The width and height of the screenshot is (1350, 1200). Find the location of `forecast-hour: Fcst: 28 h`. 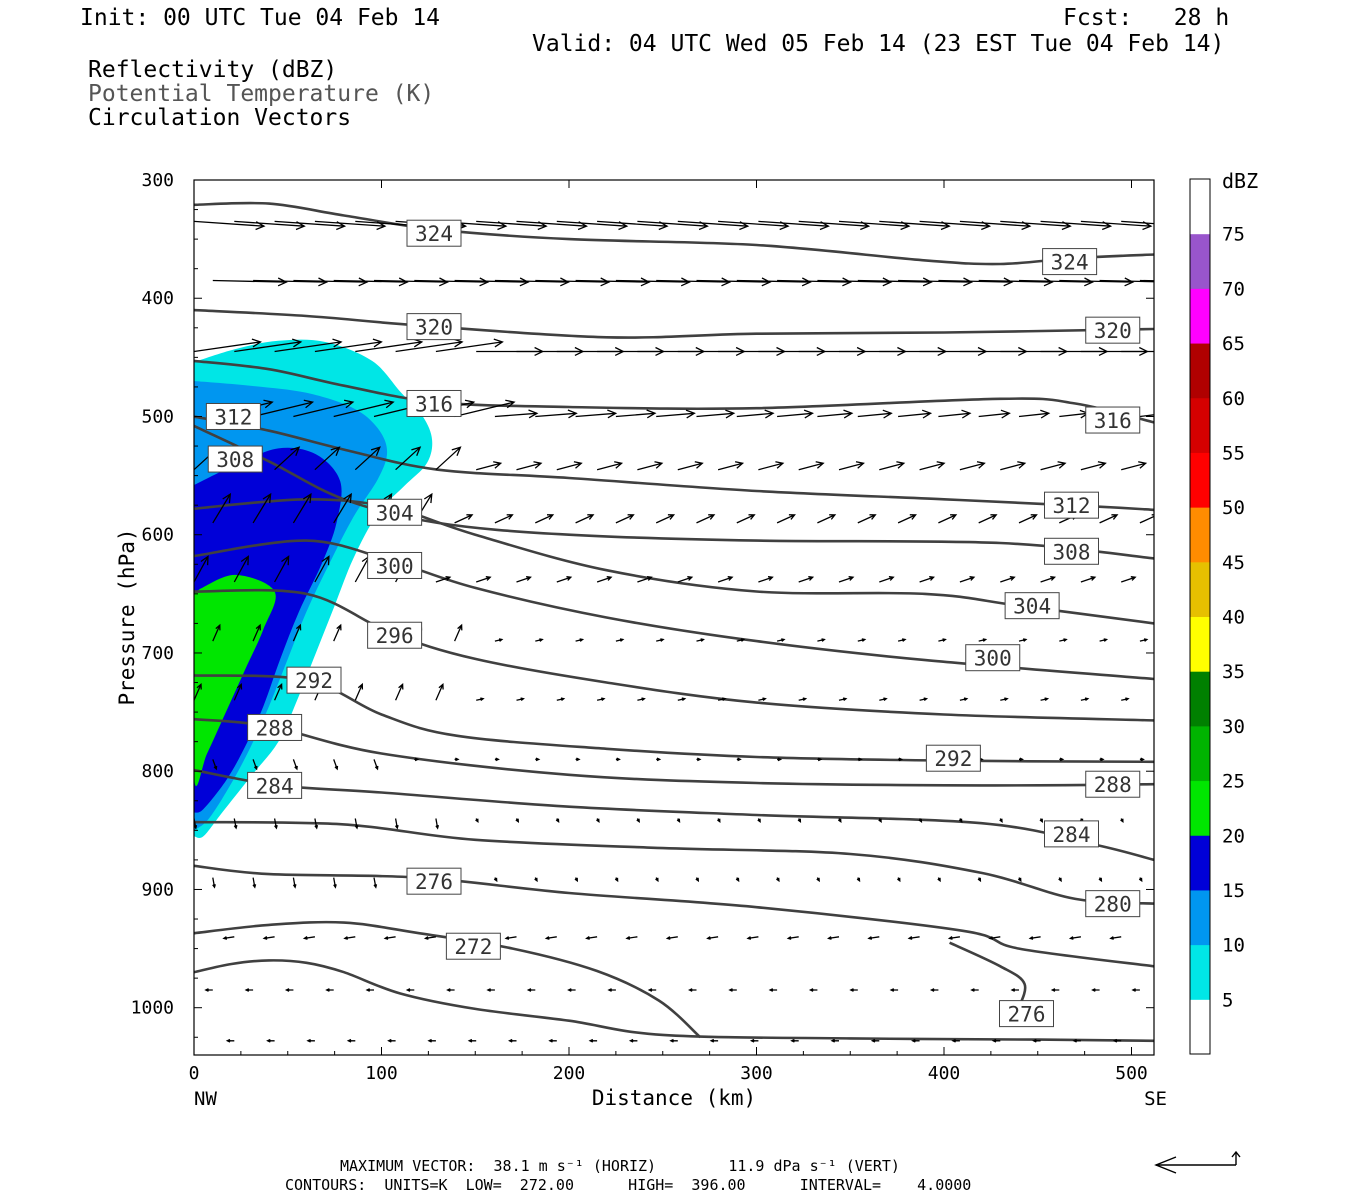

forecast-hour: Fcst: 28 h is located at coordinates (1146, 18).